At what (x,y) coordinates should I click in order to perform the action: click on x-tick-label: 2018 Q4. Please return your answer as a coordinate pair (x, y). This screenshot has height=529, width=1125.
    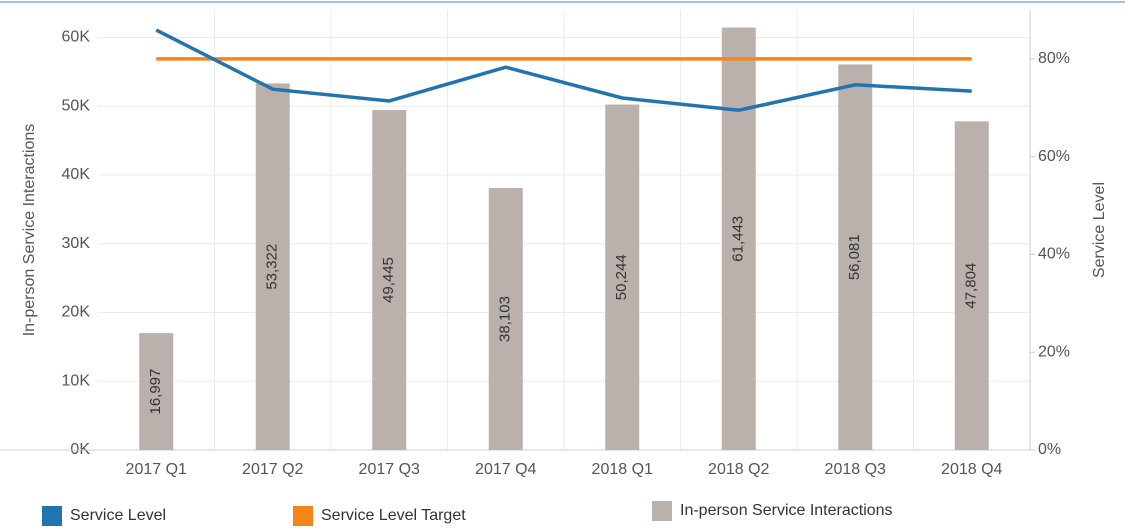
    Looking at the image, I should click on (971, 469).